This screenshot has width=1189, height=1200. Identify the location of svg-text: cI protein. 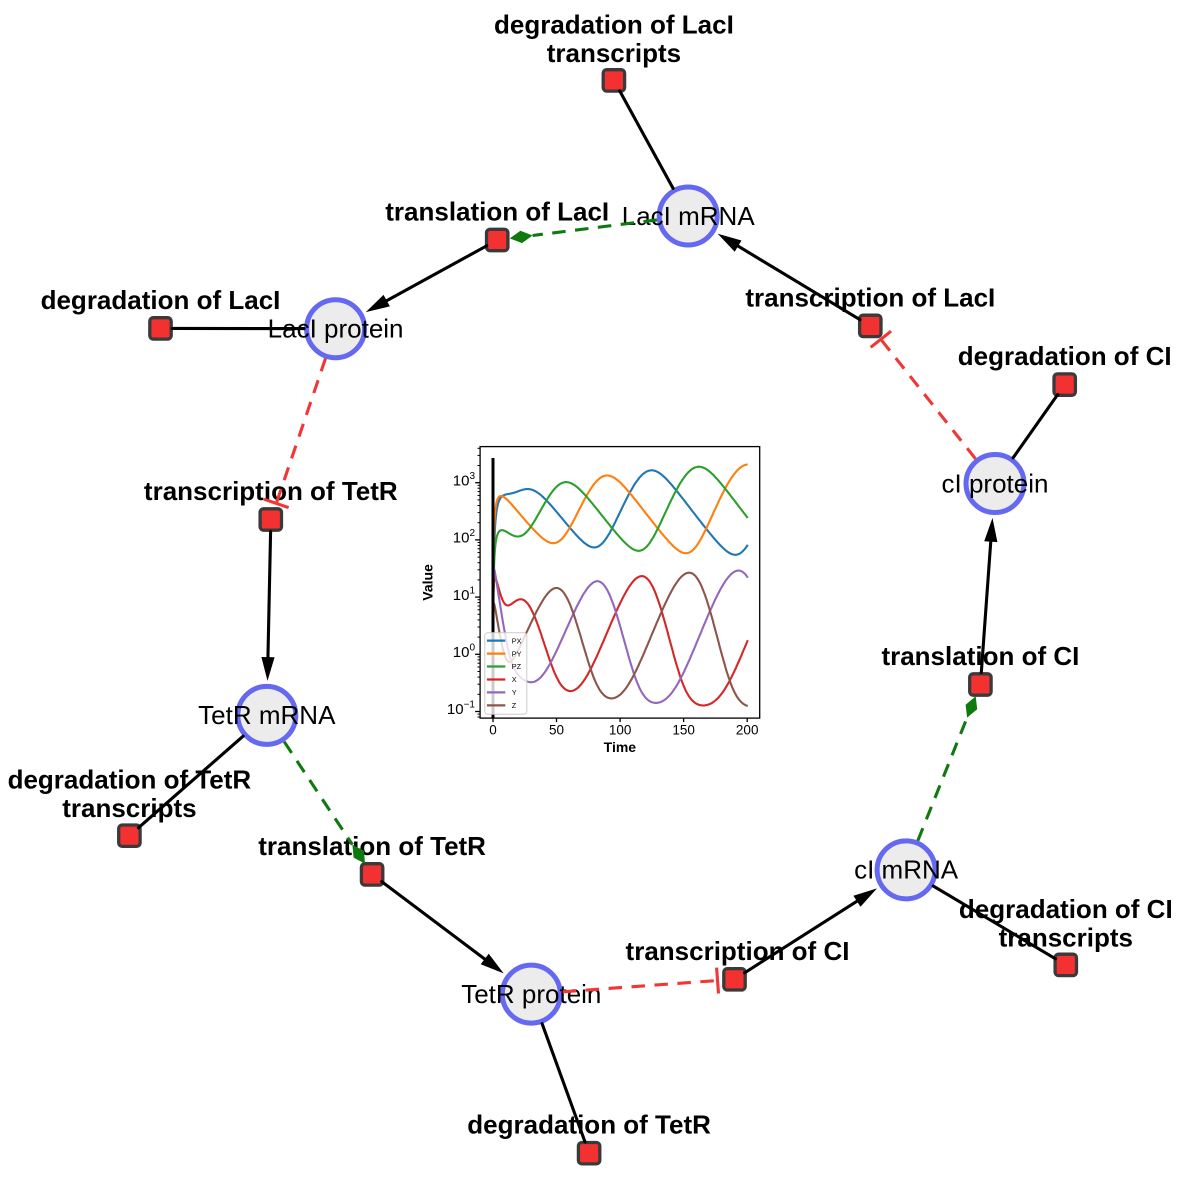
(995, 483).